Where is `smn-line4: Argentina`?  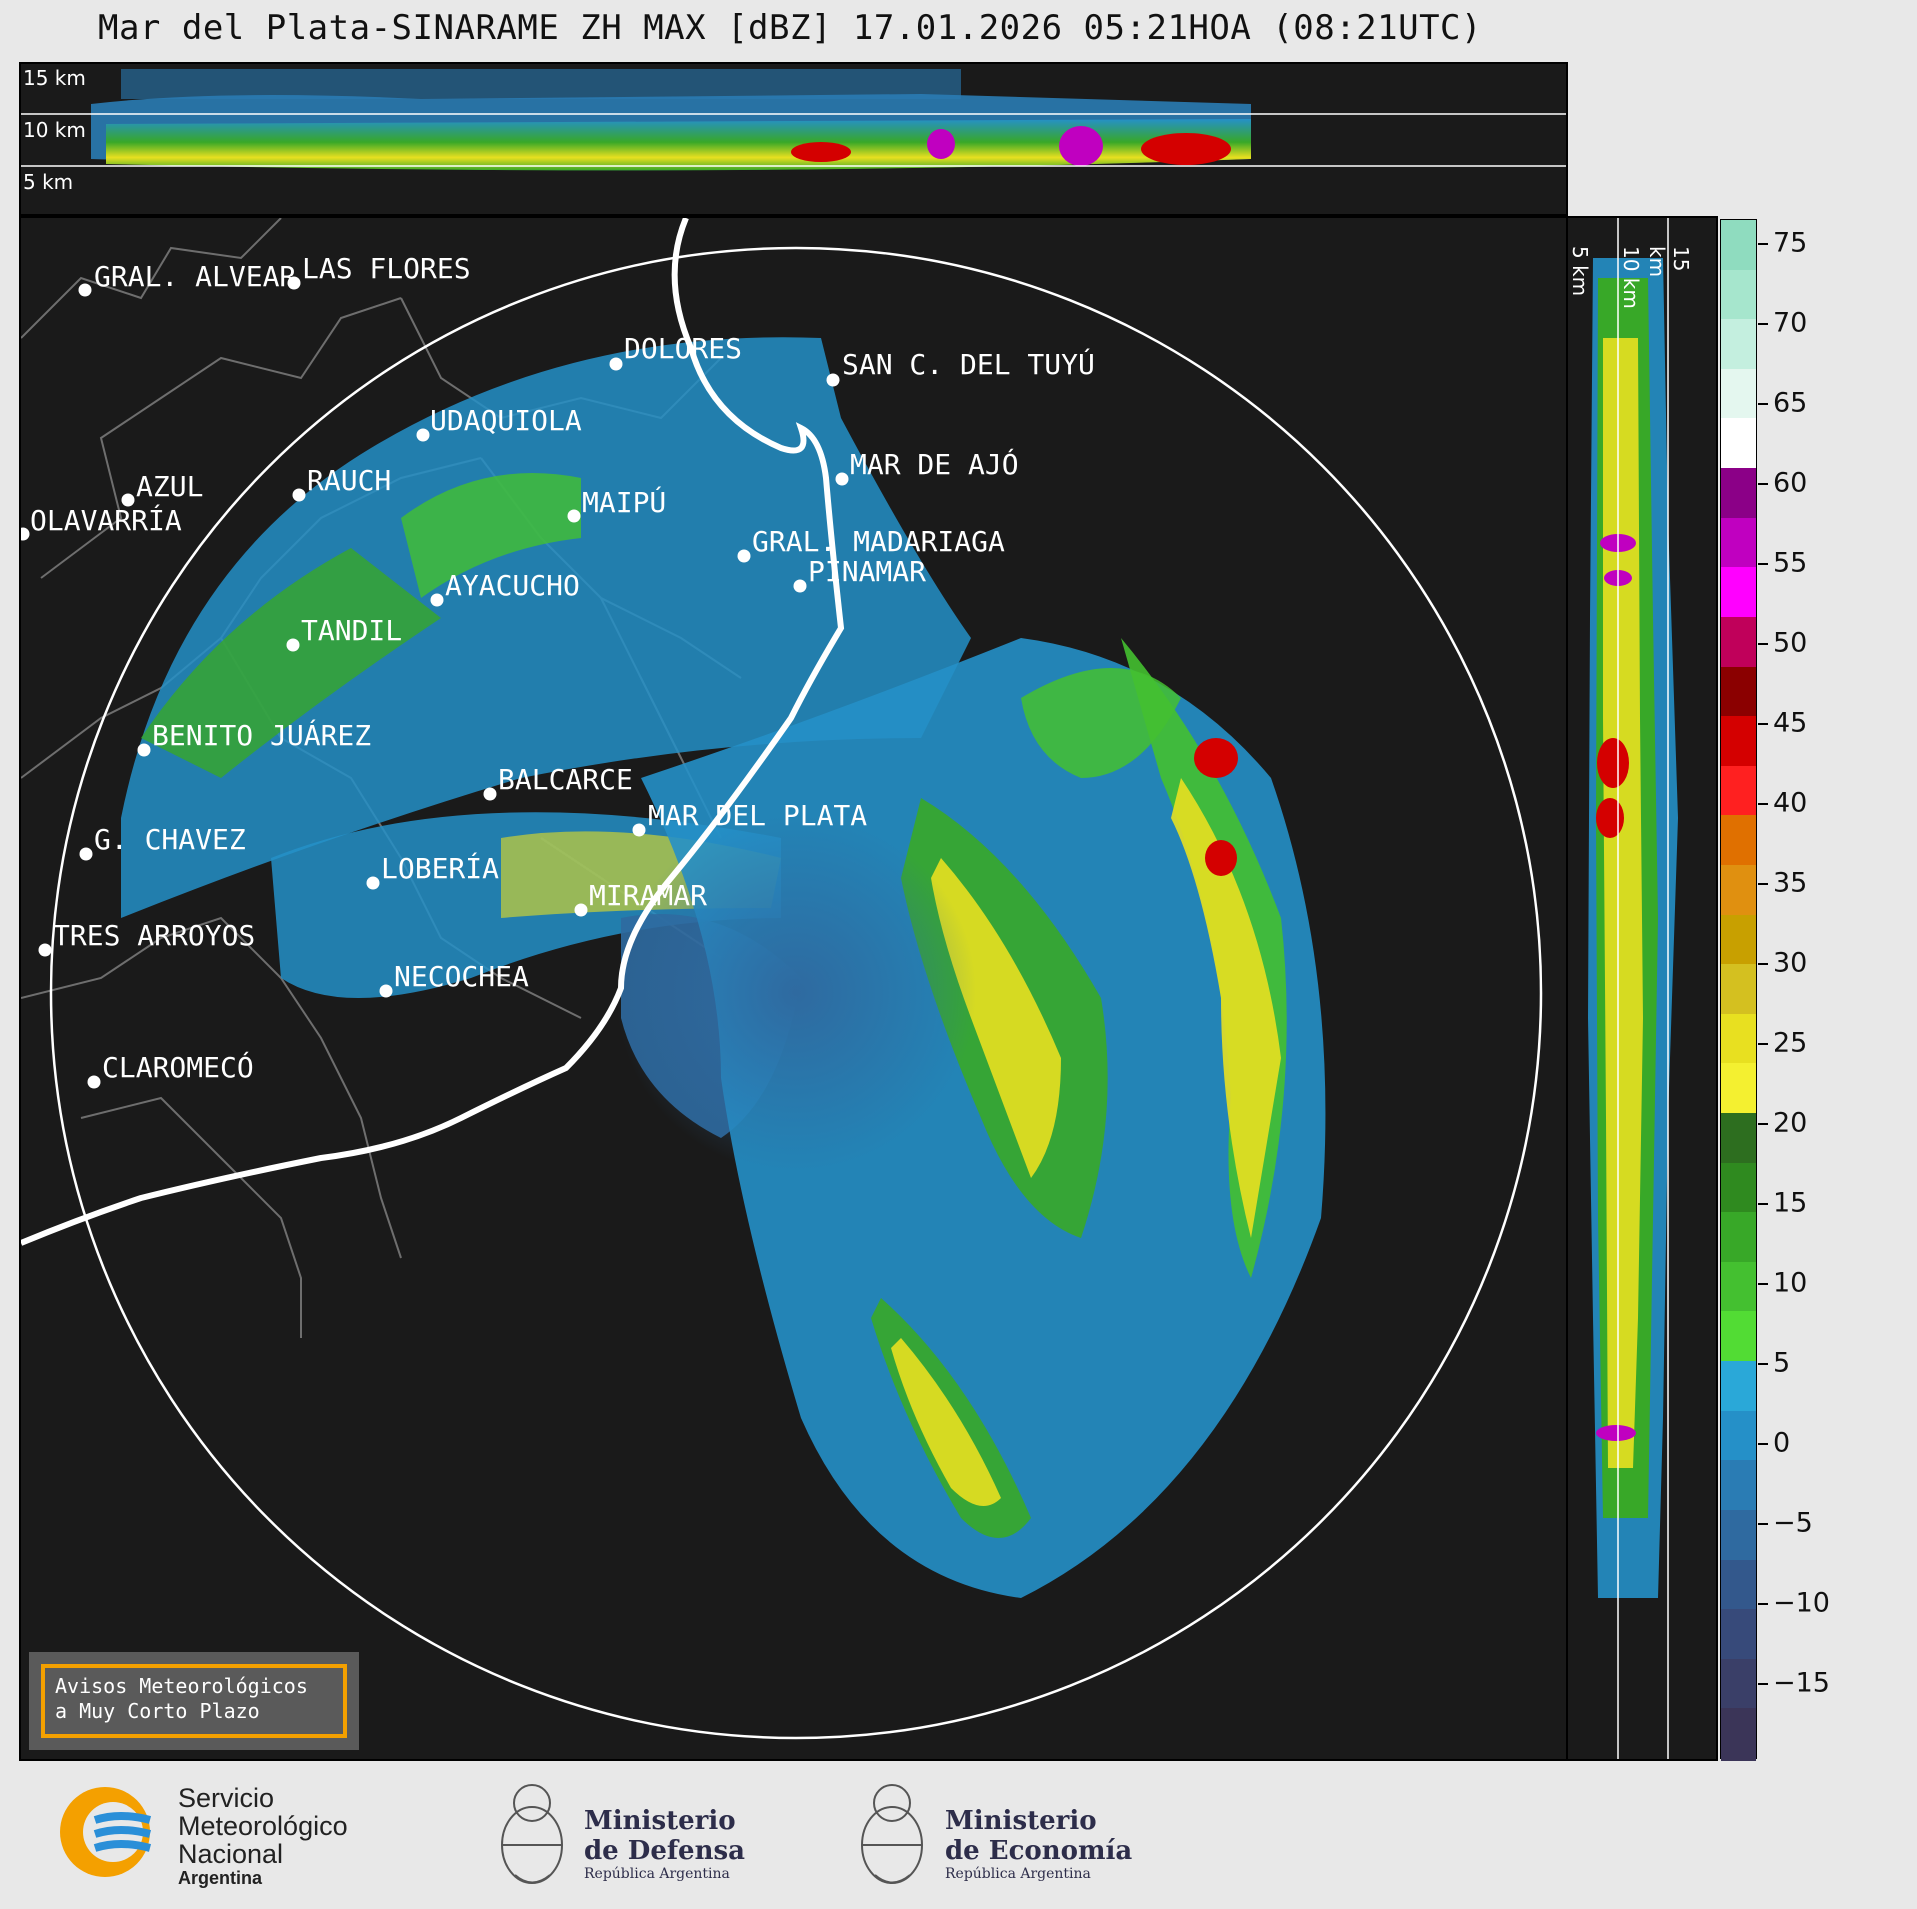 smn-line4: Argentina is located at coordinates (220, 1878).